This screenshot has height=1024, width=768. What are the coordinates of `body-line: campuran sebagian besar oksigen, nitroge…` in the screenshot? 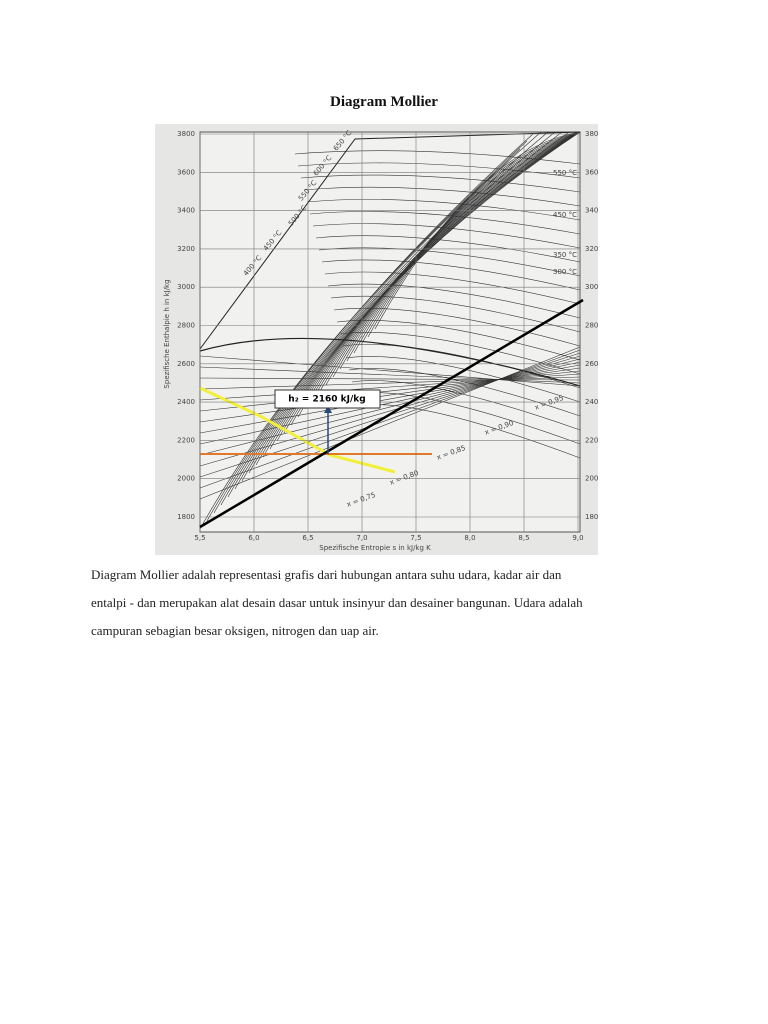 It's located at (235, 630).